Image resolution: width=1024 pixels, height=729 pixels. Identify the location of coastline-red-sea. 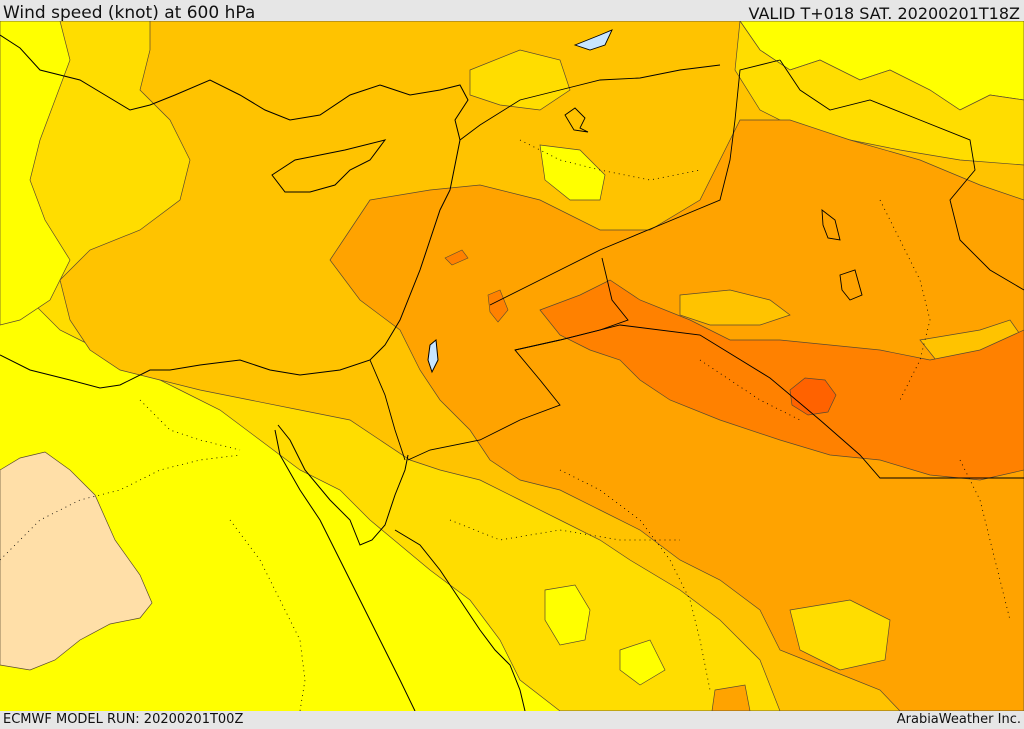
(343, 485).